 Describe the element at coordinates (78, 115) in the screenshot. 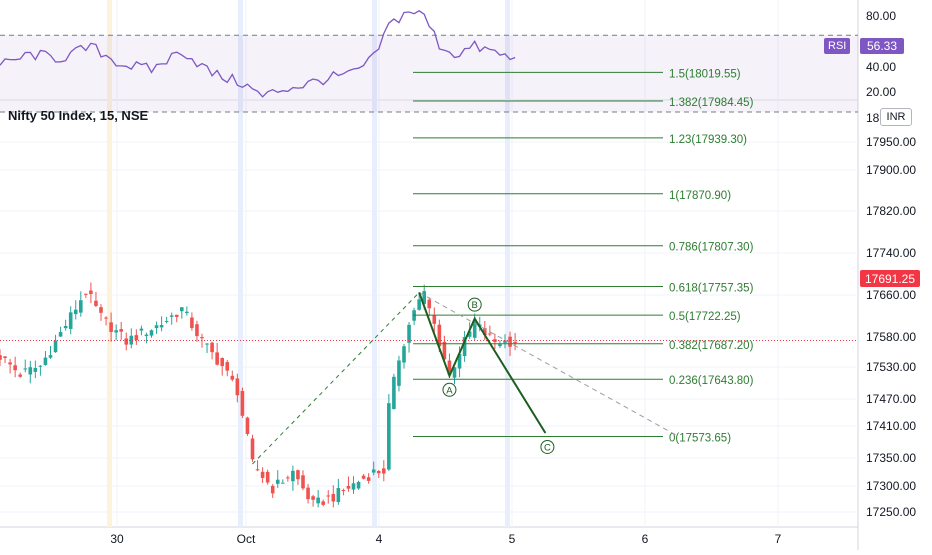

I see `symbol-title: Nifty 50 Index, 15, NSE` at that location.